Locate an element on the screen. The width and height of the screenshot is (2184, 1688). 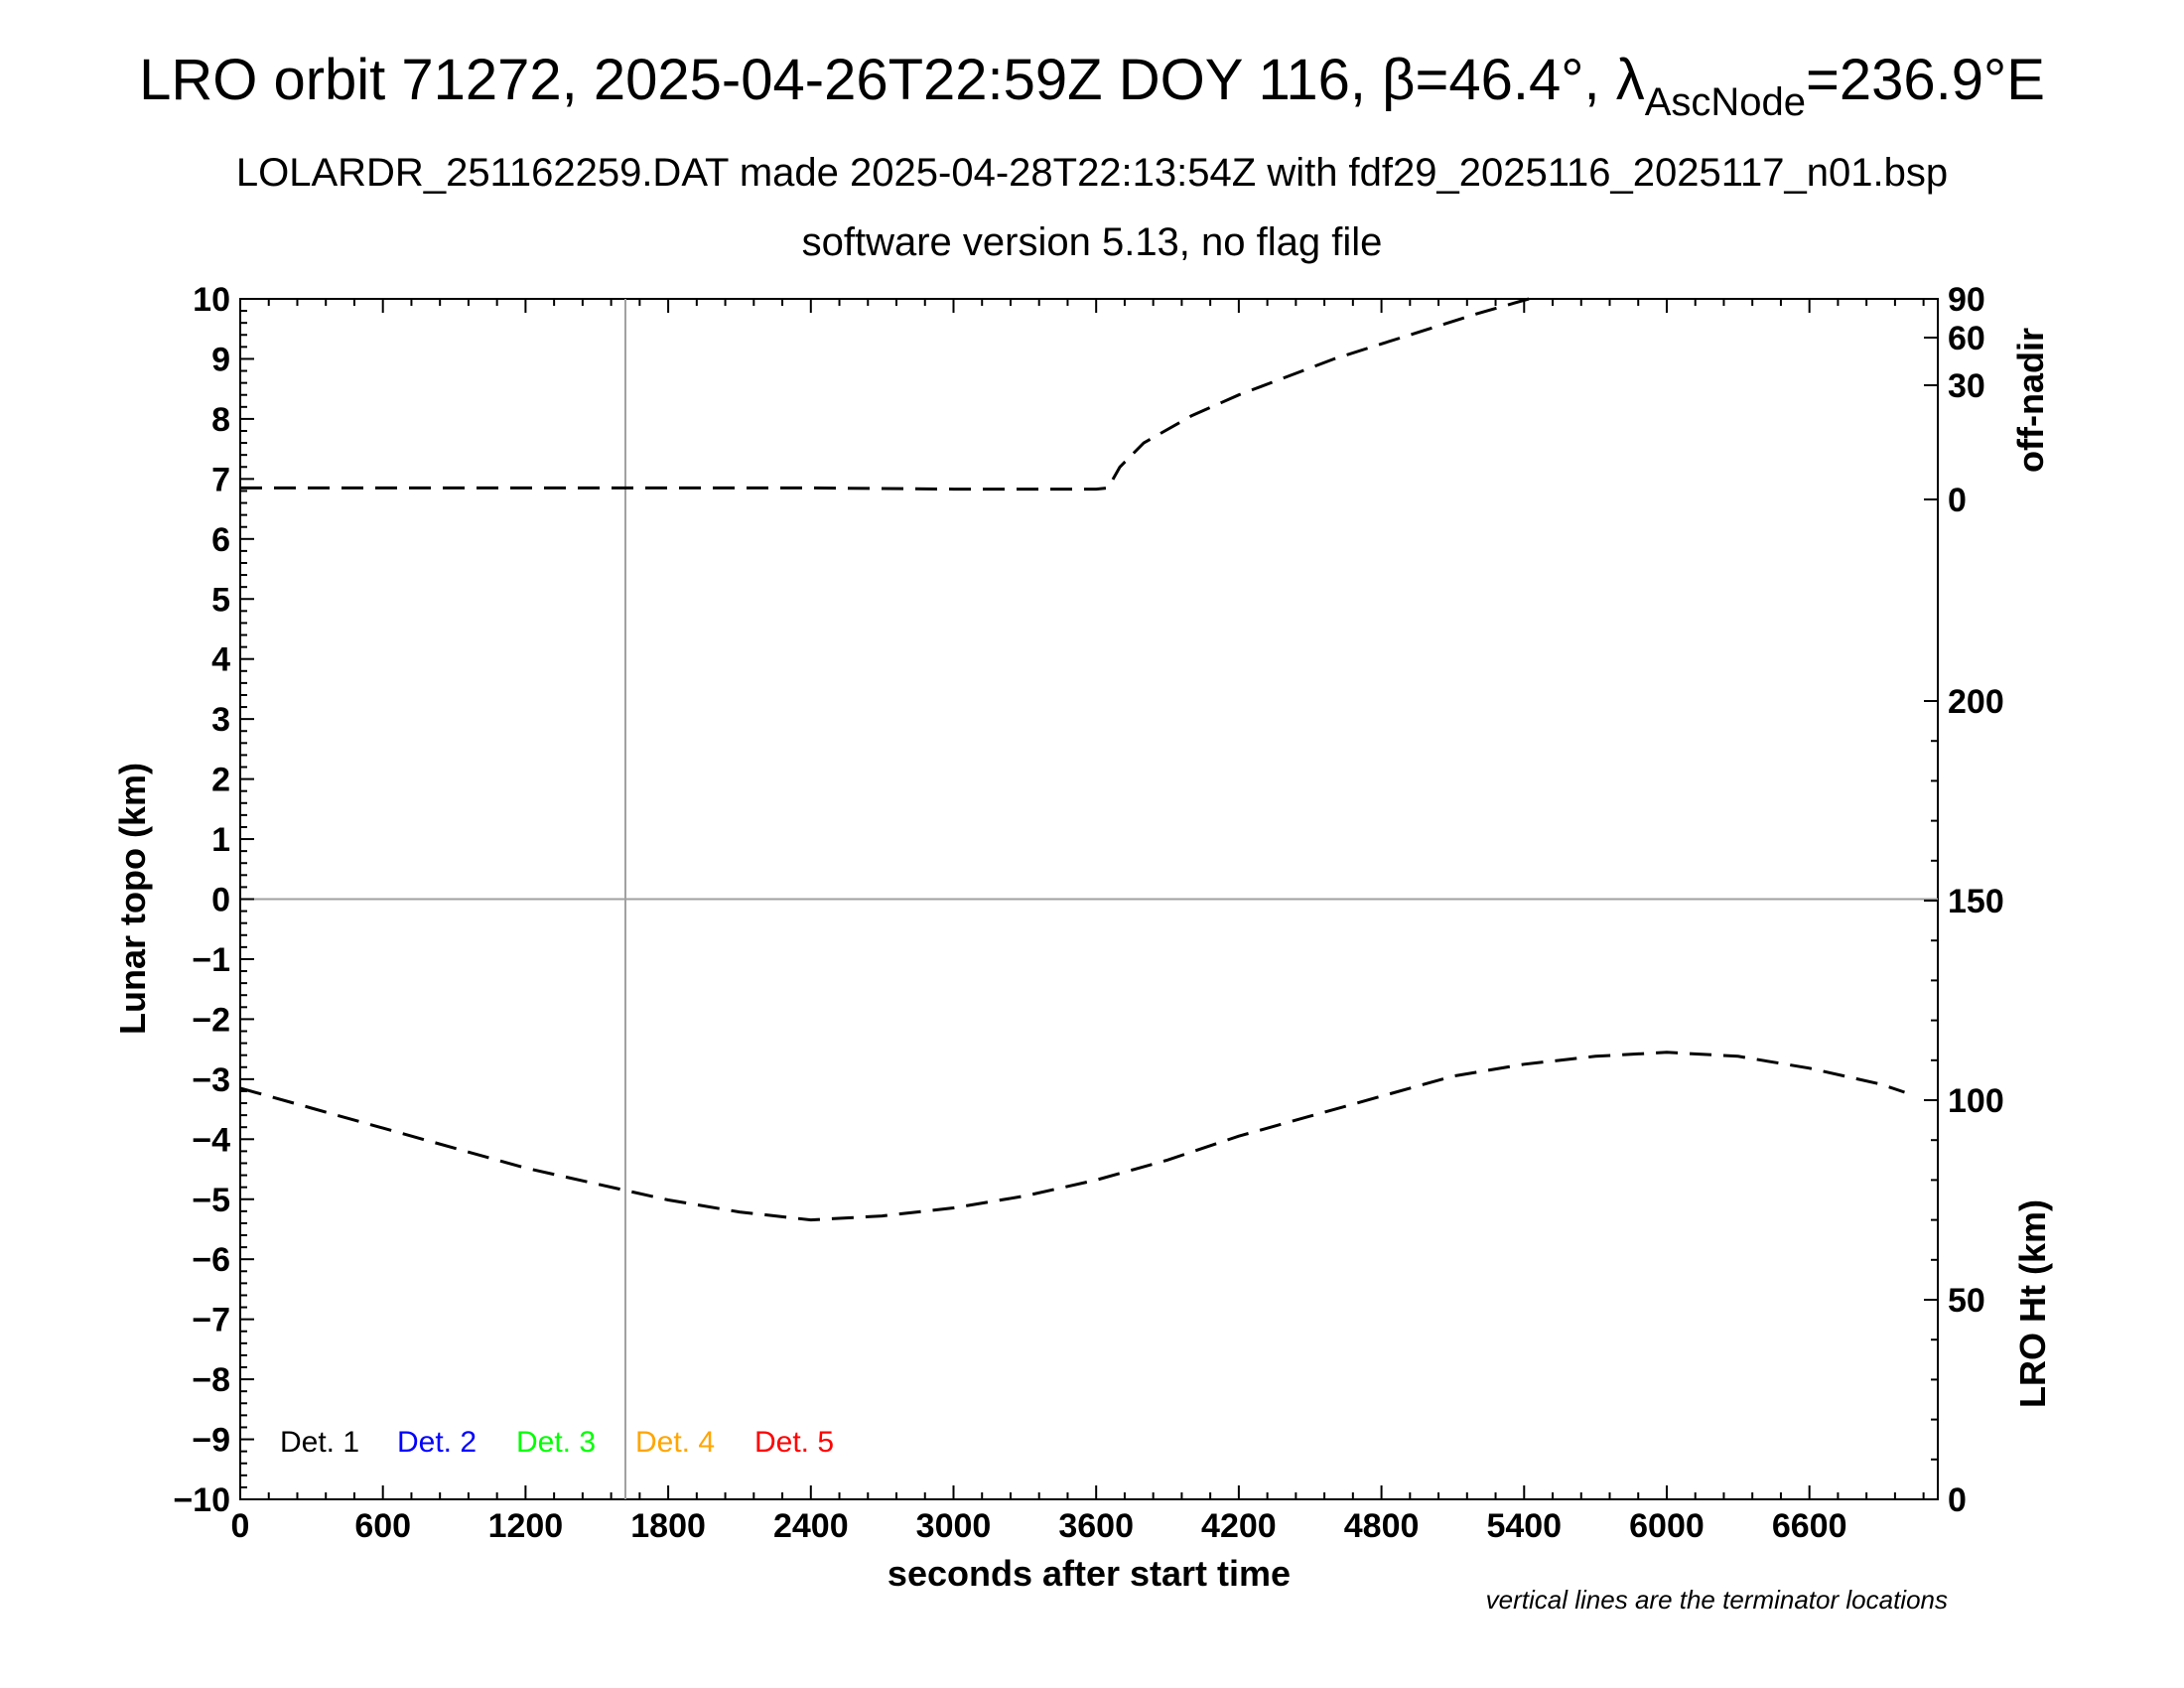
x-tick-label: 5400 is located at coordinates (1524, 1526).